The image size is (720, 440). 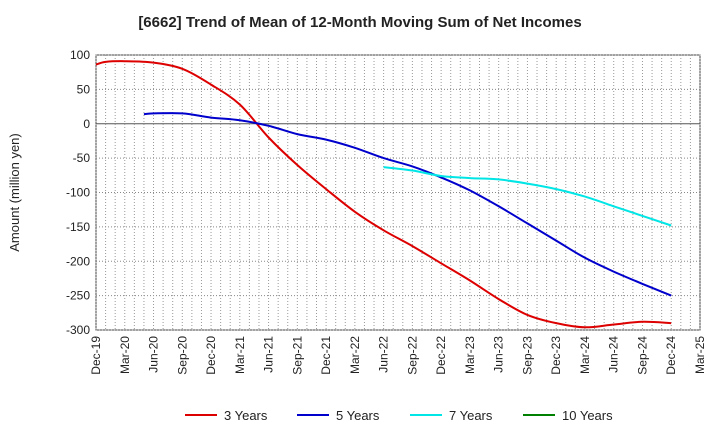 What do you see at coordinates (269, 354) in the screenshot?
I see `x-tick-label: Jun-21` at bounding box center [269, 354].